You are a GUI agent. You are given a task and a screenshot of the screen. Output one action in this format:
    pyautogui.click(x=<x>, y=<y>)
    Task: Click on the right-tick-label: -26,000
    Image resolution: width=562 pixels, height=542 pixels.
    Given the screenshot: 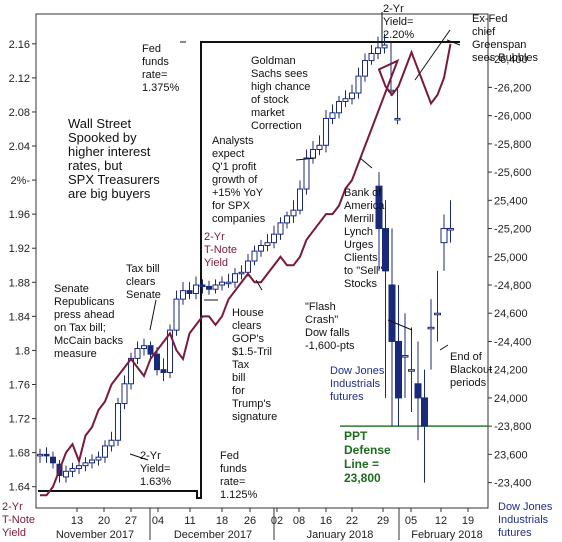 What is the action you would take?
    pyautogui.click(x=512, y=117)
    